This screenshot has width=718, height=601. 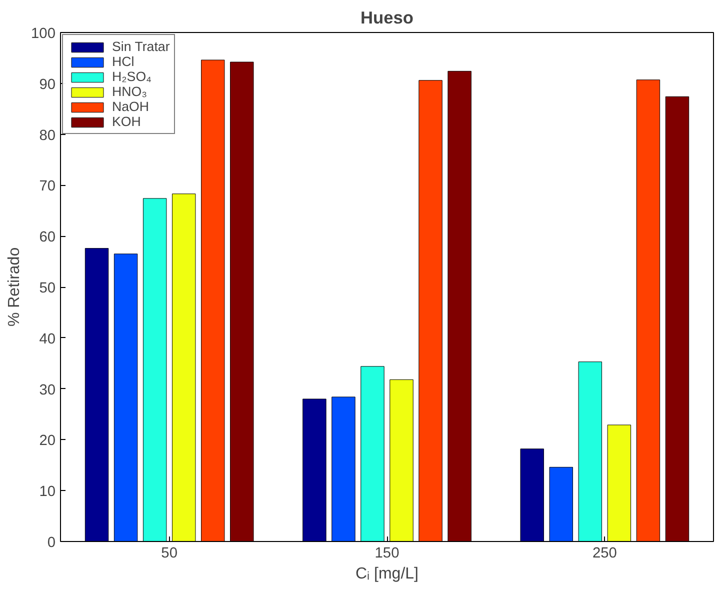 What do you see at coordinates (387, 574) in the screenshot?
I see `x-axis-title: Cᵢ [mg/L]` at bounding box center [387, 574].